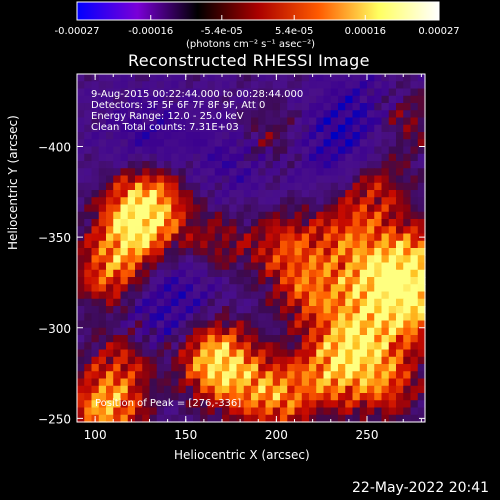  I want to click on chart-title: Reconstructed RHESSI Image, so click(249, 60).